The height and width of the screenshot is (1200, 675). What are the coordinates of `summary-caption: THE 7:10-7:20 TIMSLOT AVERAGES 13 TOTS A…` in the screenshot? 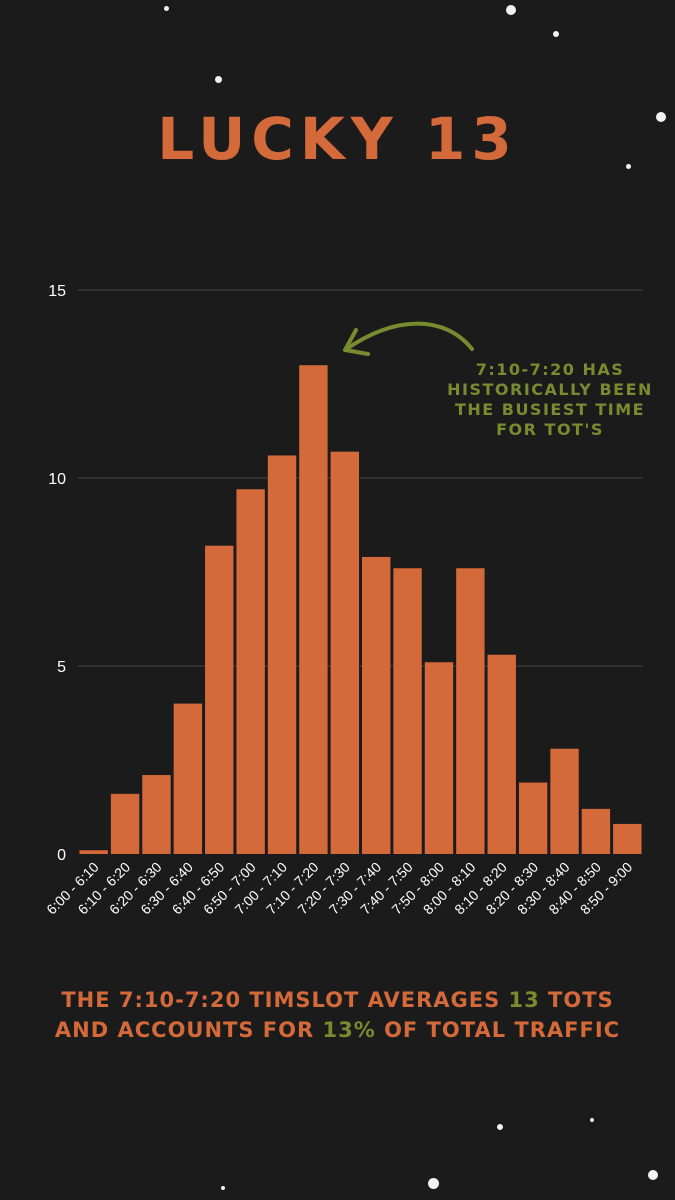 It's located at (337, 1015).